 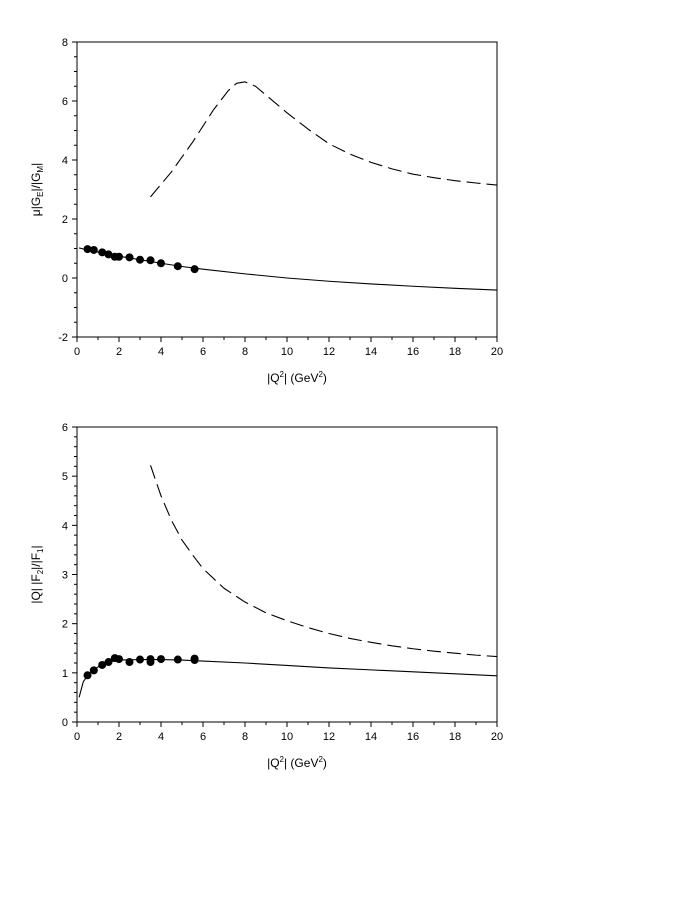 I want to click on y-tick-label: 5, so click(x=65, y=477).